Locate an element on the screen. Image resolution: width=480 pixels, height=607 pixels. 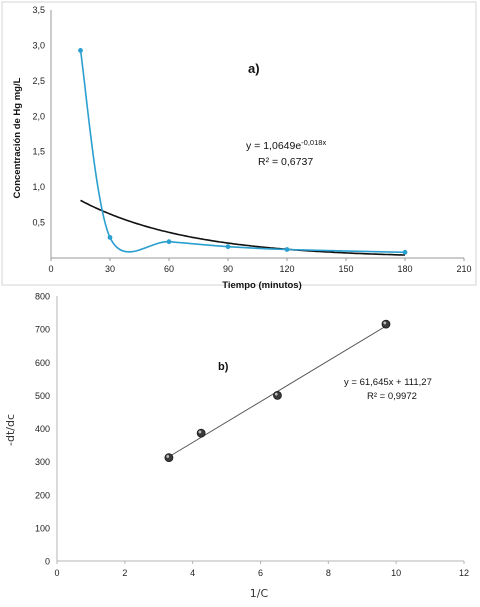
chart-a-x-ticks: 0 30 60 90 120 150 180 210 is located at coordinates (260, 266).